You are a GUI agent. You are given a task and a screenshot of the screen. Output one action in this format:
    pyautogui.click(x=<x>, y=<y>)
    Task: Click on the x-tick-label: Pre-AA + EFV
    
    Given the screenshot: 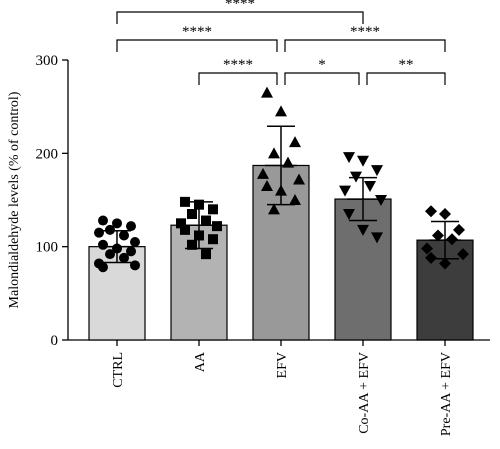 What is the action you would take?
    pyautogui.click(x=446, y=394)
    